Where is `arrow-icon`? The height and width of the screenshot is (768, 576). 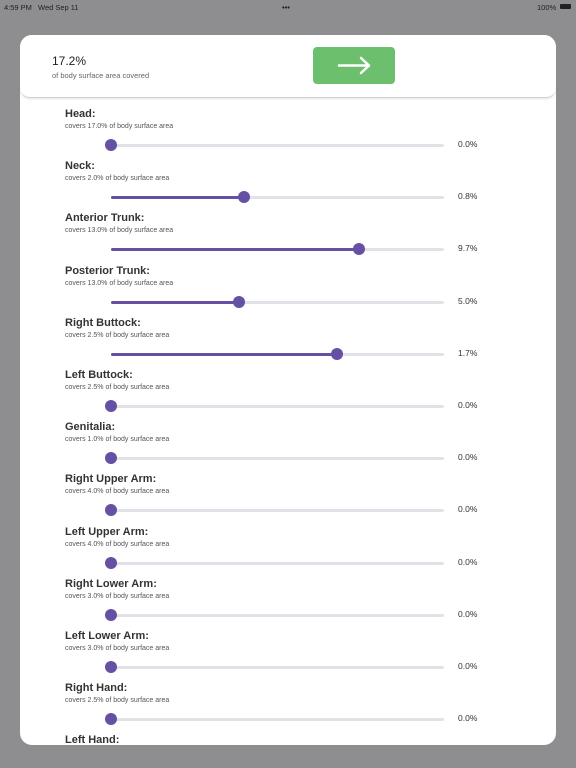
arrow-icon is located at coordinates (354, 65).